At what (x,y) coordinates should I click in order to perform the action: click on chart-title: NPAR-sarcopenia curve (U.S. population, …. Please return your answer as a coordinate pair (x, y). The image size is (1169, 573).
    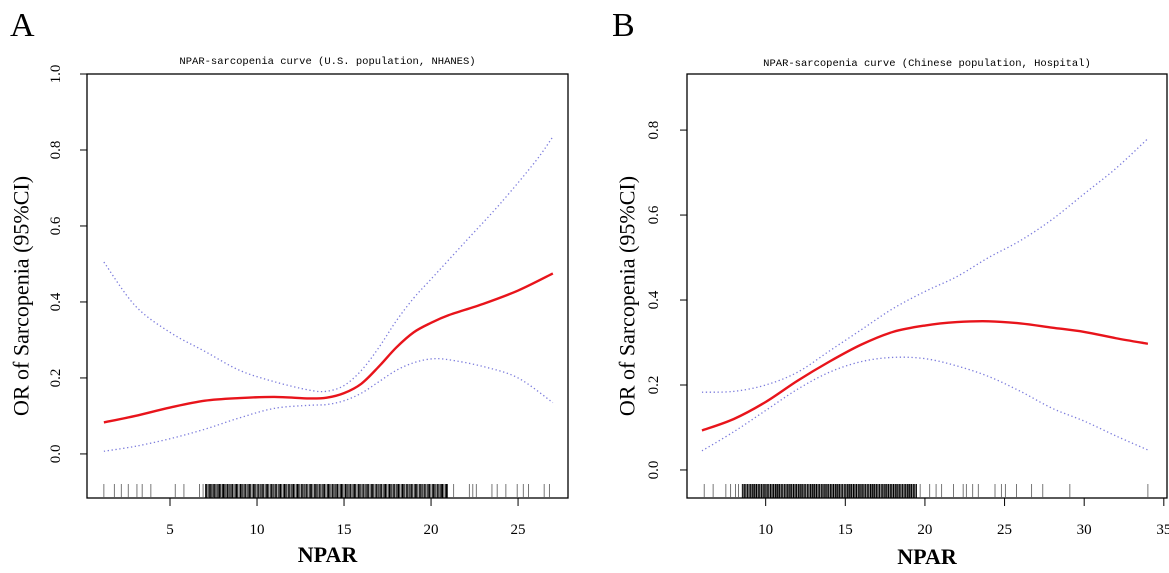
    Looking at the image, I should click on (327, 62).